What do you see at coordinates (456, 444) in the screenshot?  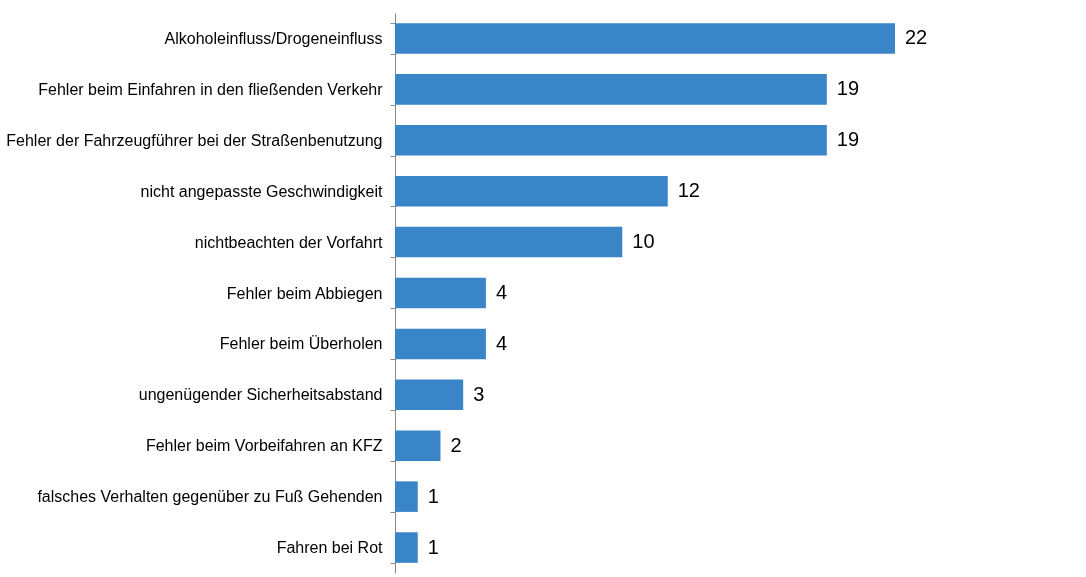 I see `data-label: 2` at bounding box center [456, 444].